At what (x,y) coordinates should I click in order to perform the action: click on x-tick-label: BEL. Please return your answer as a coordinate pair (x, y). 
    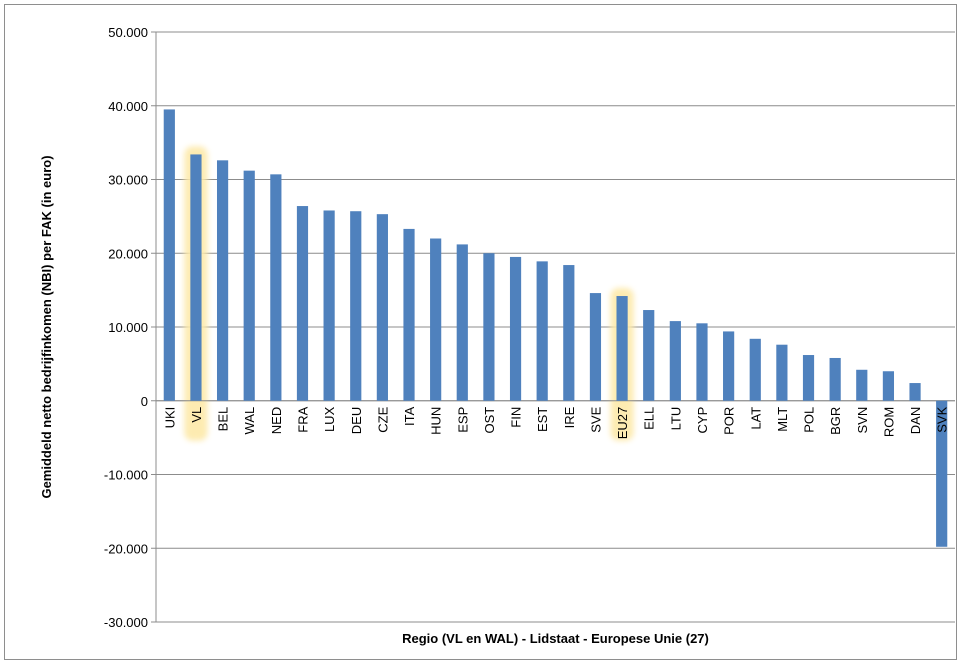
    Looking at the image, I should click on (223, 419).